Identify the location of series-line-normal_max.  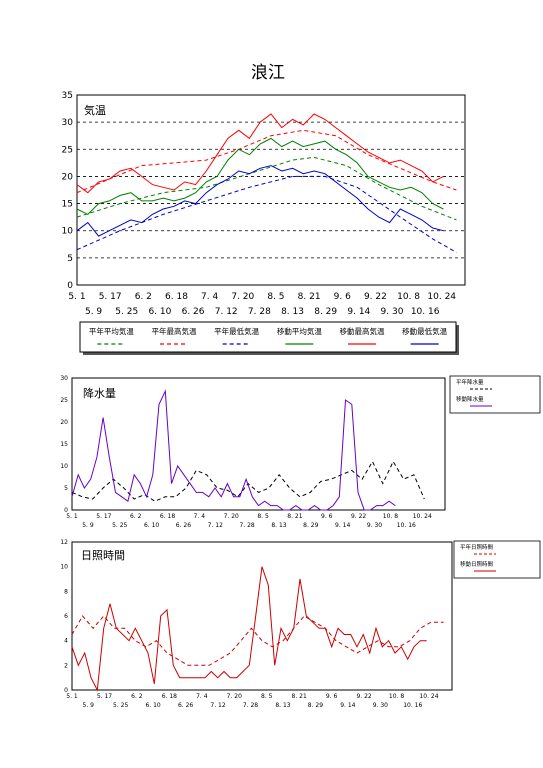
(266, 161).